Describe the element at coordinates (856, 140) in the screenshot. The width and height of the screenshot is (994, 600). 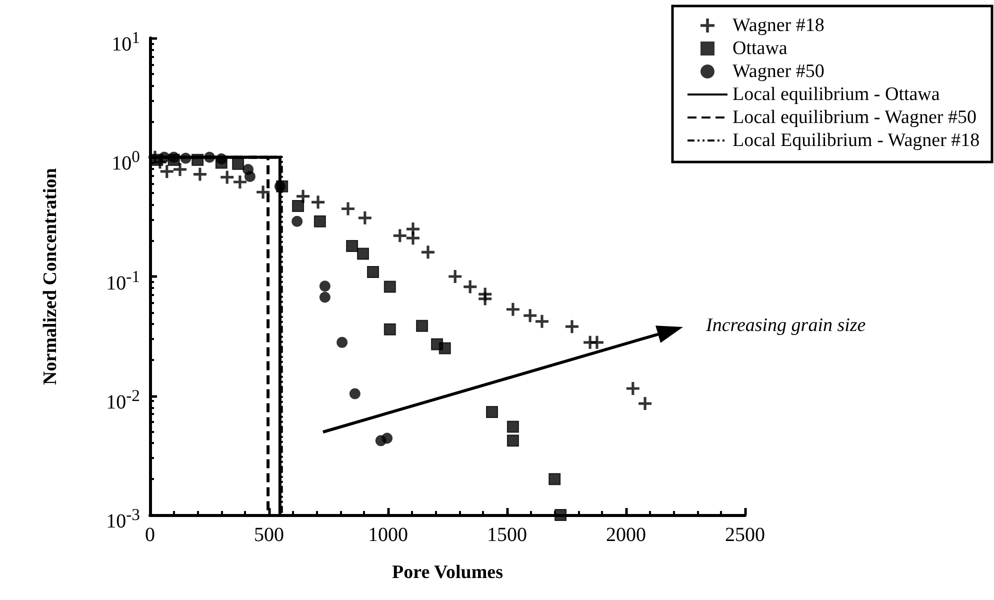
I see `legend-label: Local Equilibrium - Wagner #18` at that location.